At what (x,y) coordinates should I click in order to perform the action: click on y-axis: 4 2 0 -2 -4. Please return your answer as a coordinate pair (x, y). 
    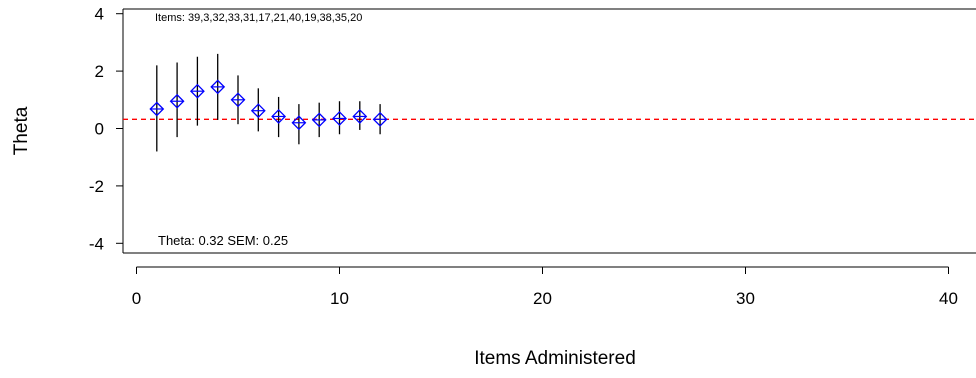
    Looking at the image, I should click on (106, 129).